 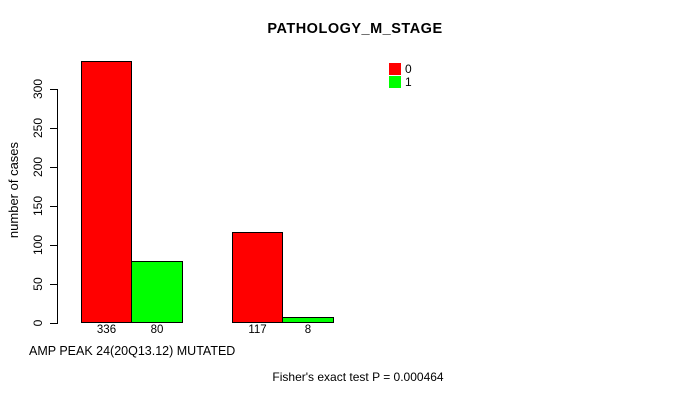 What do you see at coordinates (38, 167) in the screenshot?
I see `y-axis-tick-label: 200` at bounding box center [38, 167].